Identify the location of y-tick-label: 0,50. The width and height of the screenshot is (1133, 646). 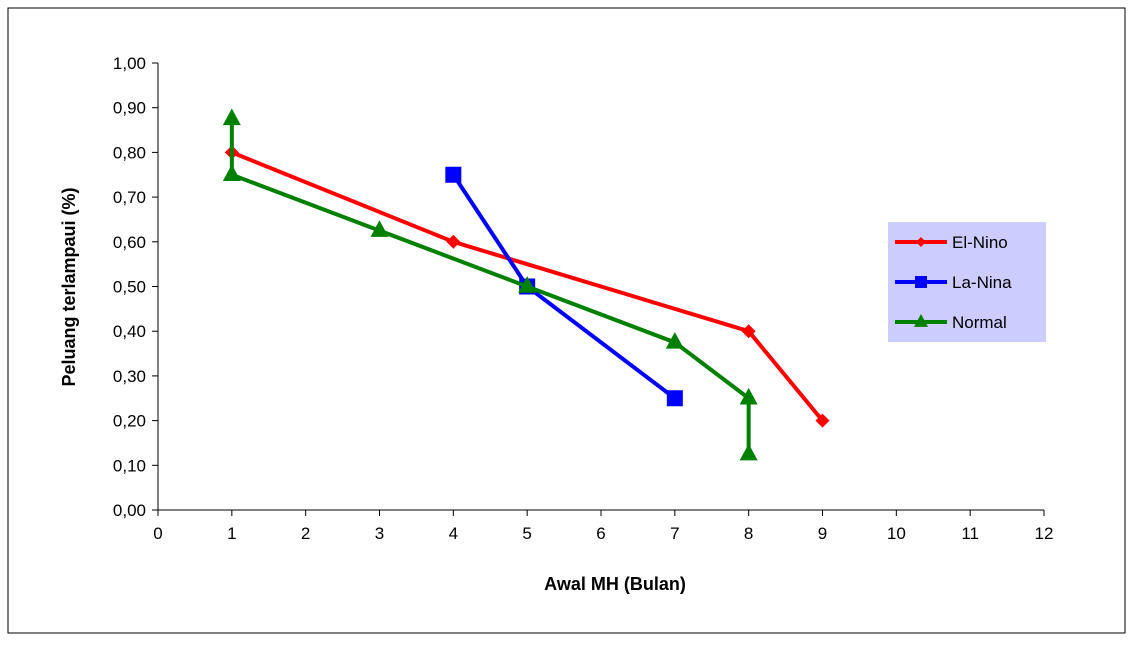
(129, 287).